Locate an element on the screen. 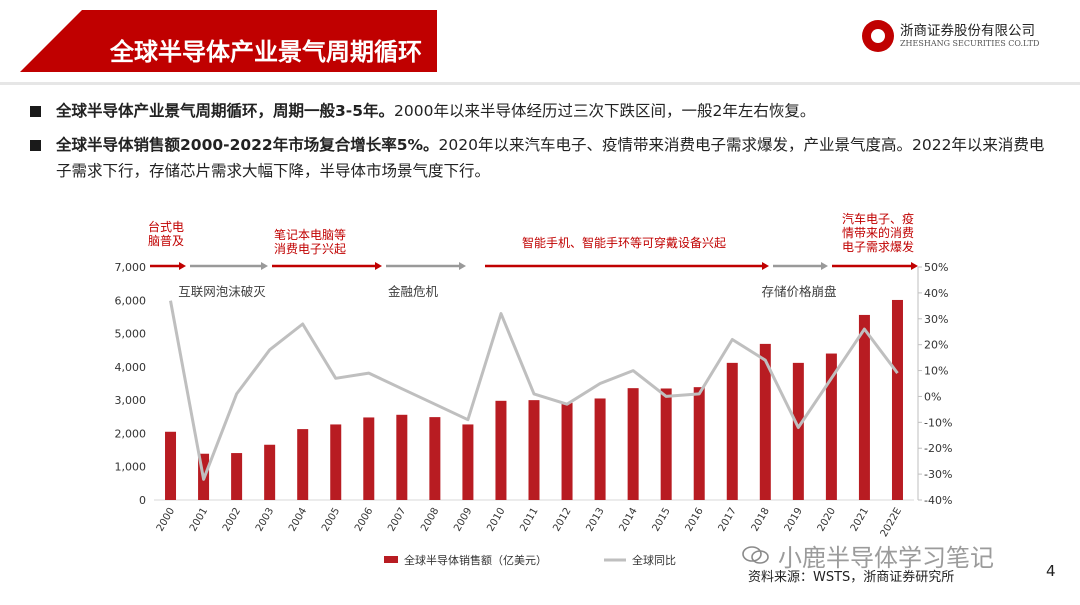  bullet-text: 2000年以来半导体经历过三次下跌区间，一般2年左右恢复。 is located at coordinates (605, 111).